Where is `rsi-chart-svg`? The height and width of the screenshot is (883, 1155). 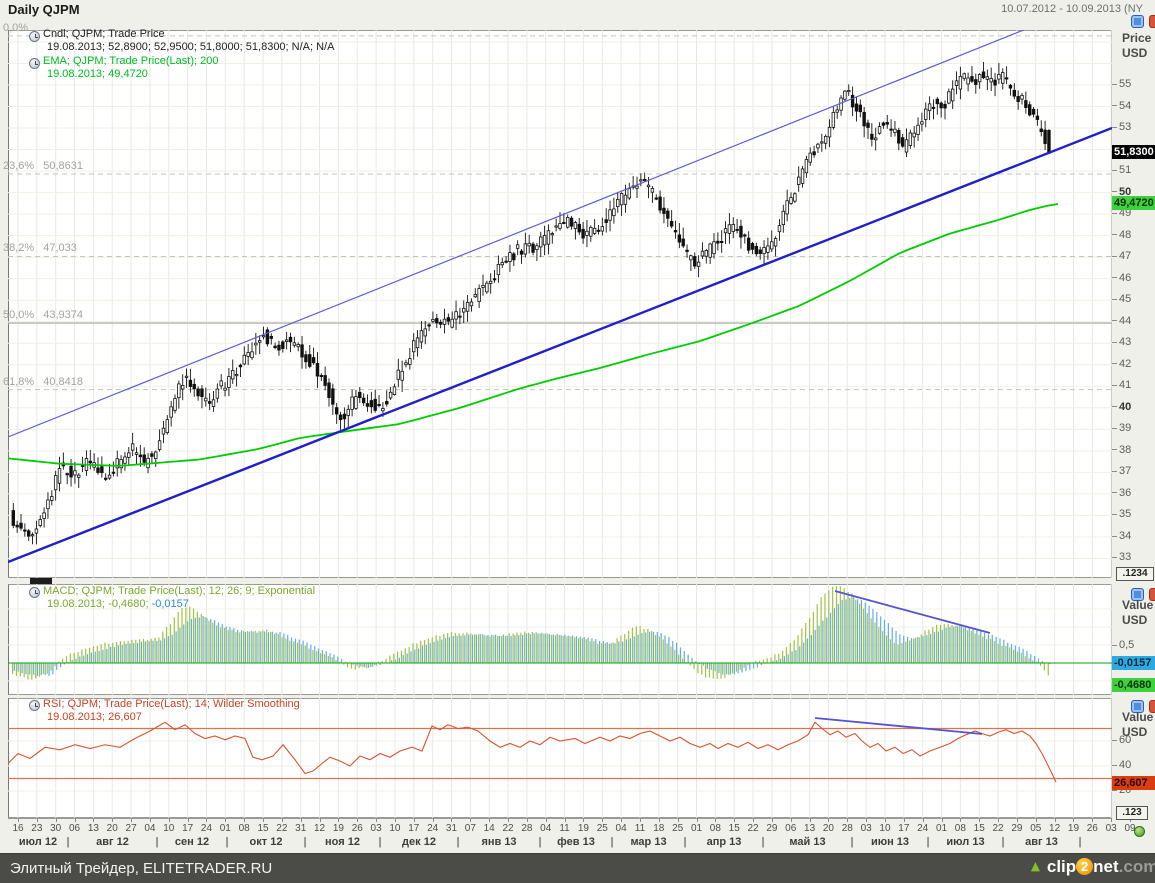 rsi-chart-svg is located at coordinates (560, 758).